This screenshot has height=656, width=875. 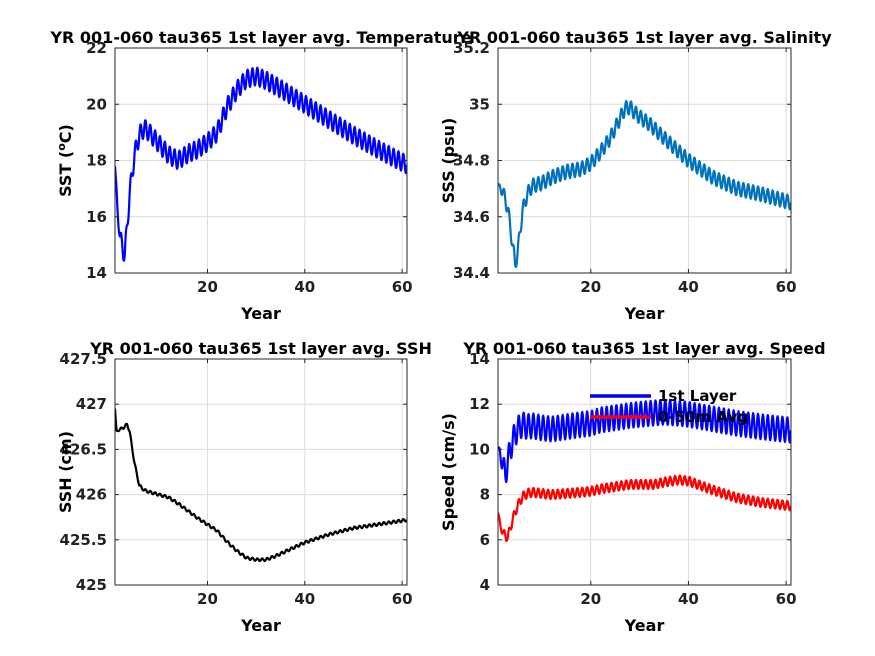 I want to click on y-tick-label: 34.8, so click(x=471, y=161).